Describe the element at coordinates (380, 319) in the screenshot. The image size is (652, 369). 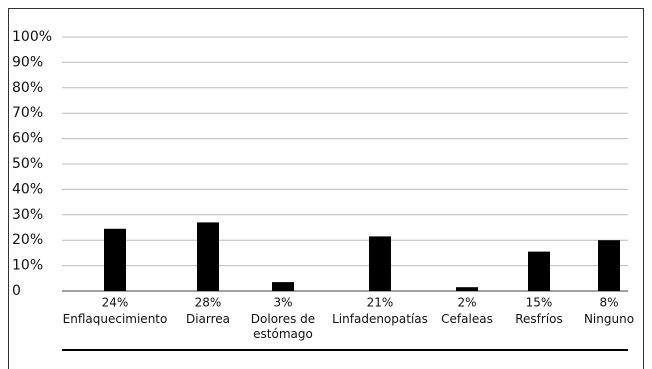
I see `x-tick-label: Linfadenopatías` at that location.